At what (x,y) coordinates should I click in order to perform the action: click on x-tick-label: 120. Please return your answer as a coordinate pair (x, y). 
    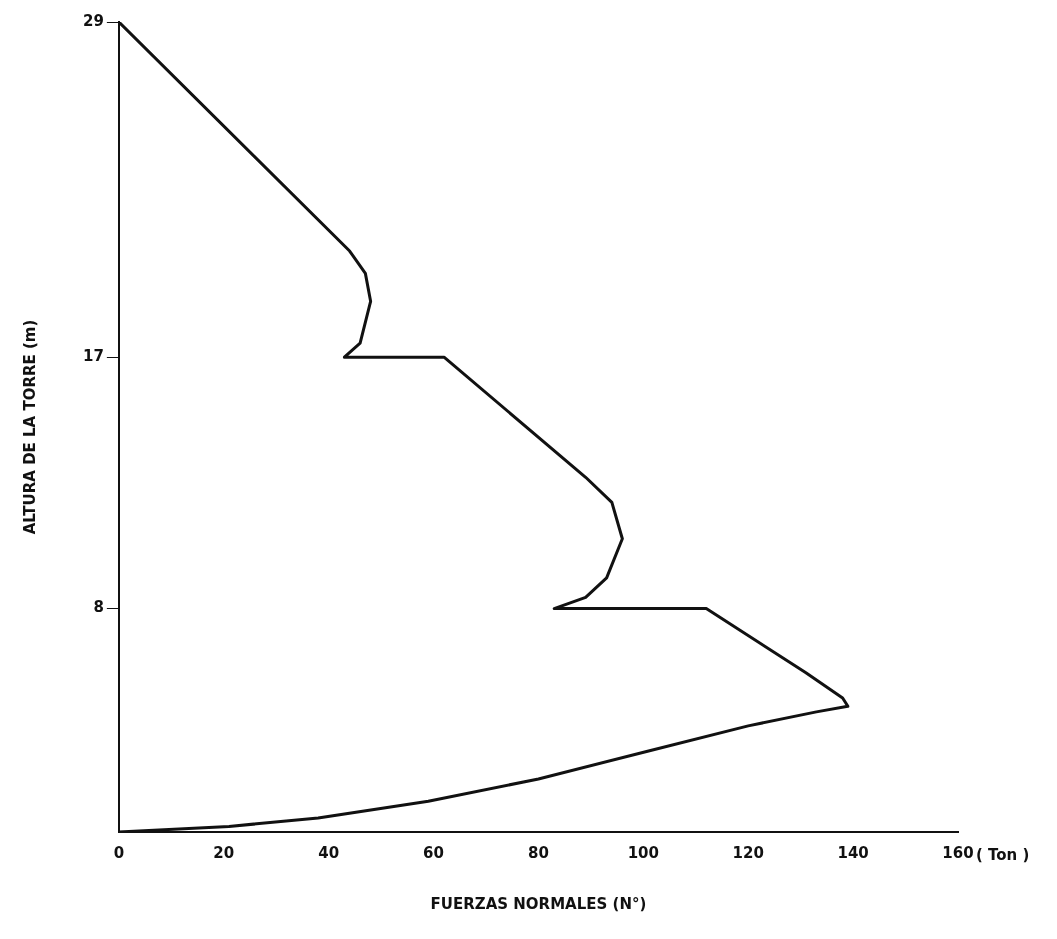
    Looking at the image, I should click on (748, 852).